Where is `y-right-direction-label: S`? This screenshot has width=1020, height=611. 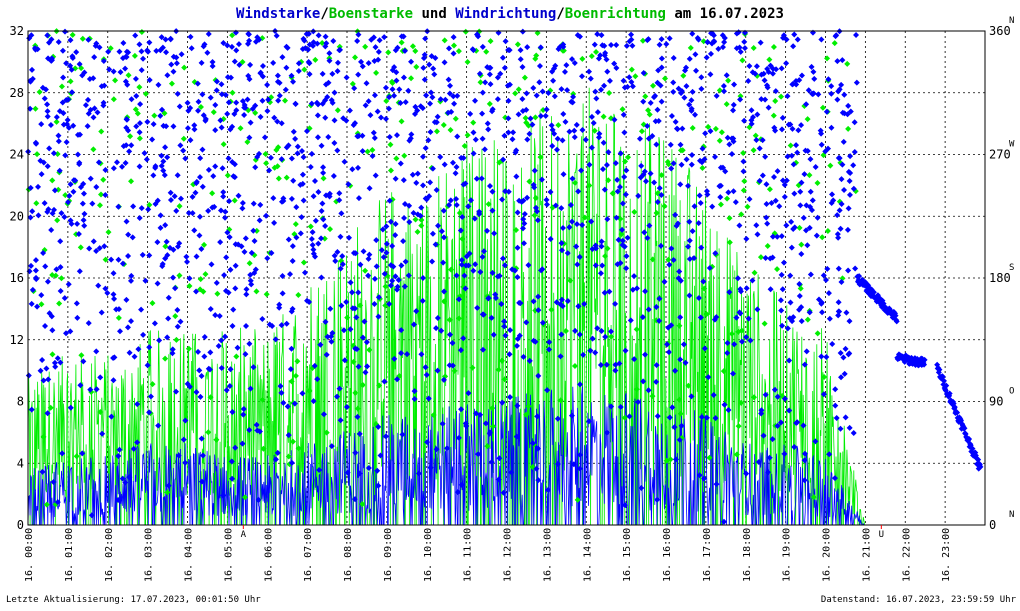 y-right-direction-label: S is located at coordinates (1011, 268).